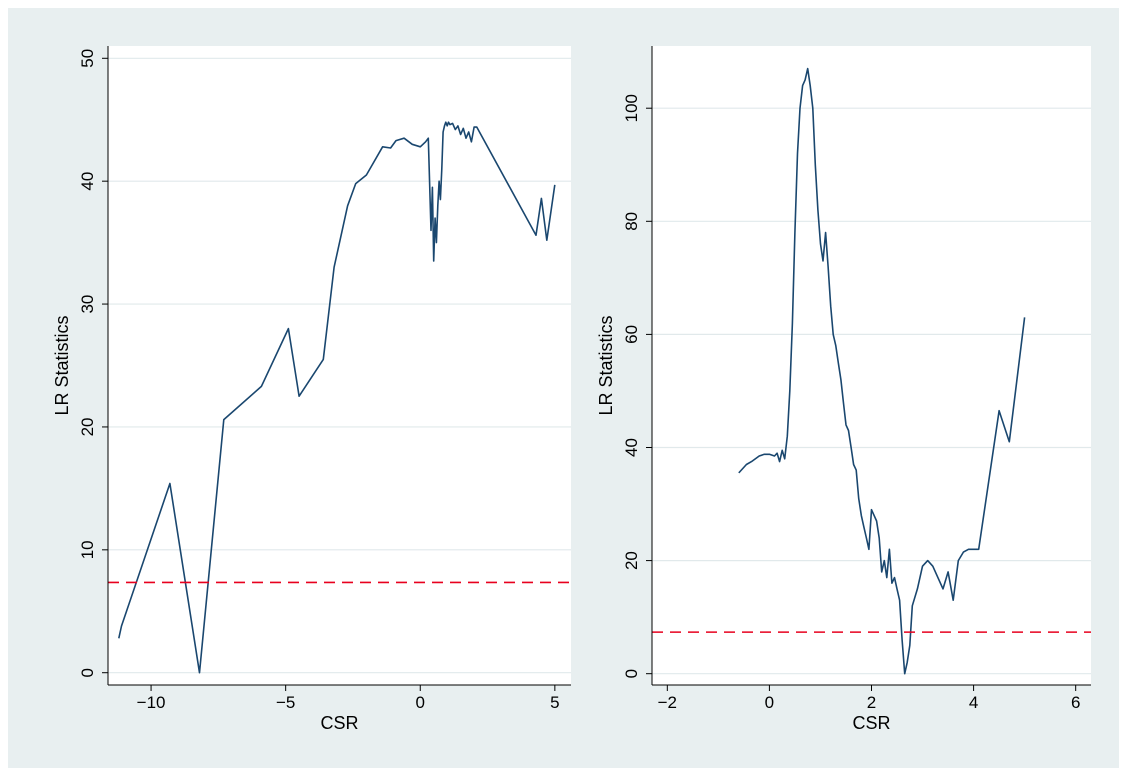 This screenshot has height=771, width=1125. Describe the element at coordinates (339, 723) in the screenshot. I see `chart1-x-axis-title: CSR` at that location.